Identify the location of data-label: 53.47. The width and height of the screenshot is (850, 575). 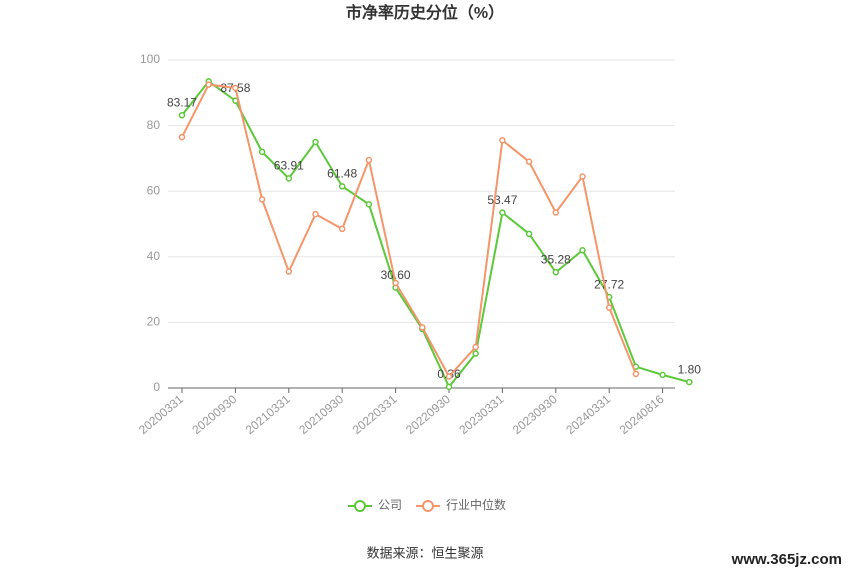
(502, 200).